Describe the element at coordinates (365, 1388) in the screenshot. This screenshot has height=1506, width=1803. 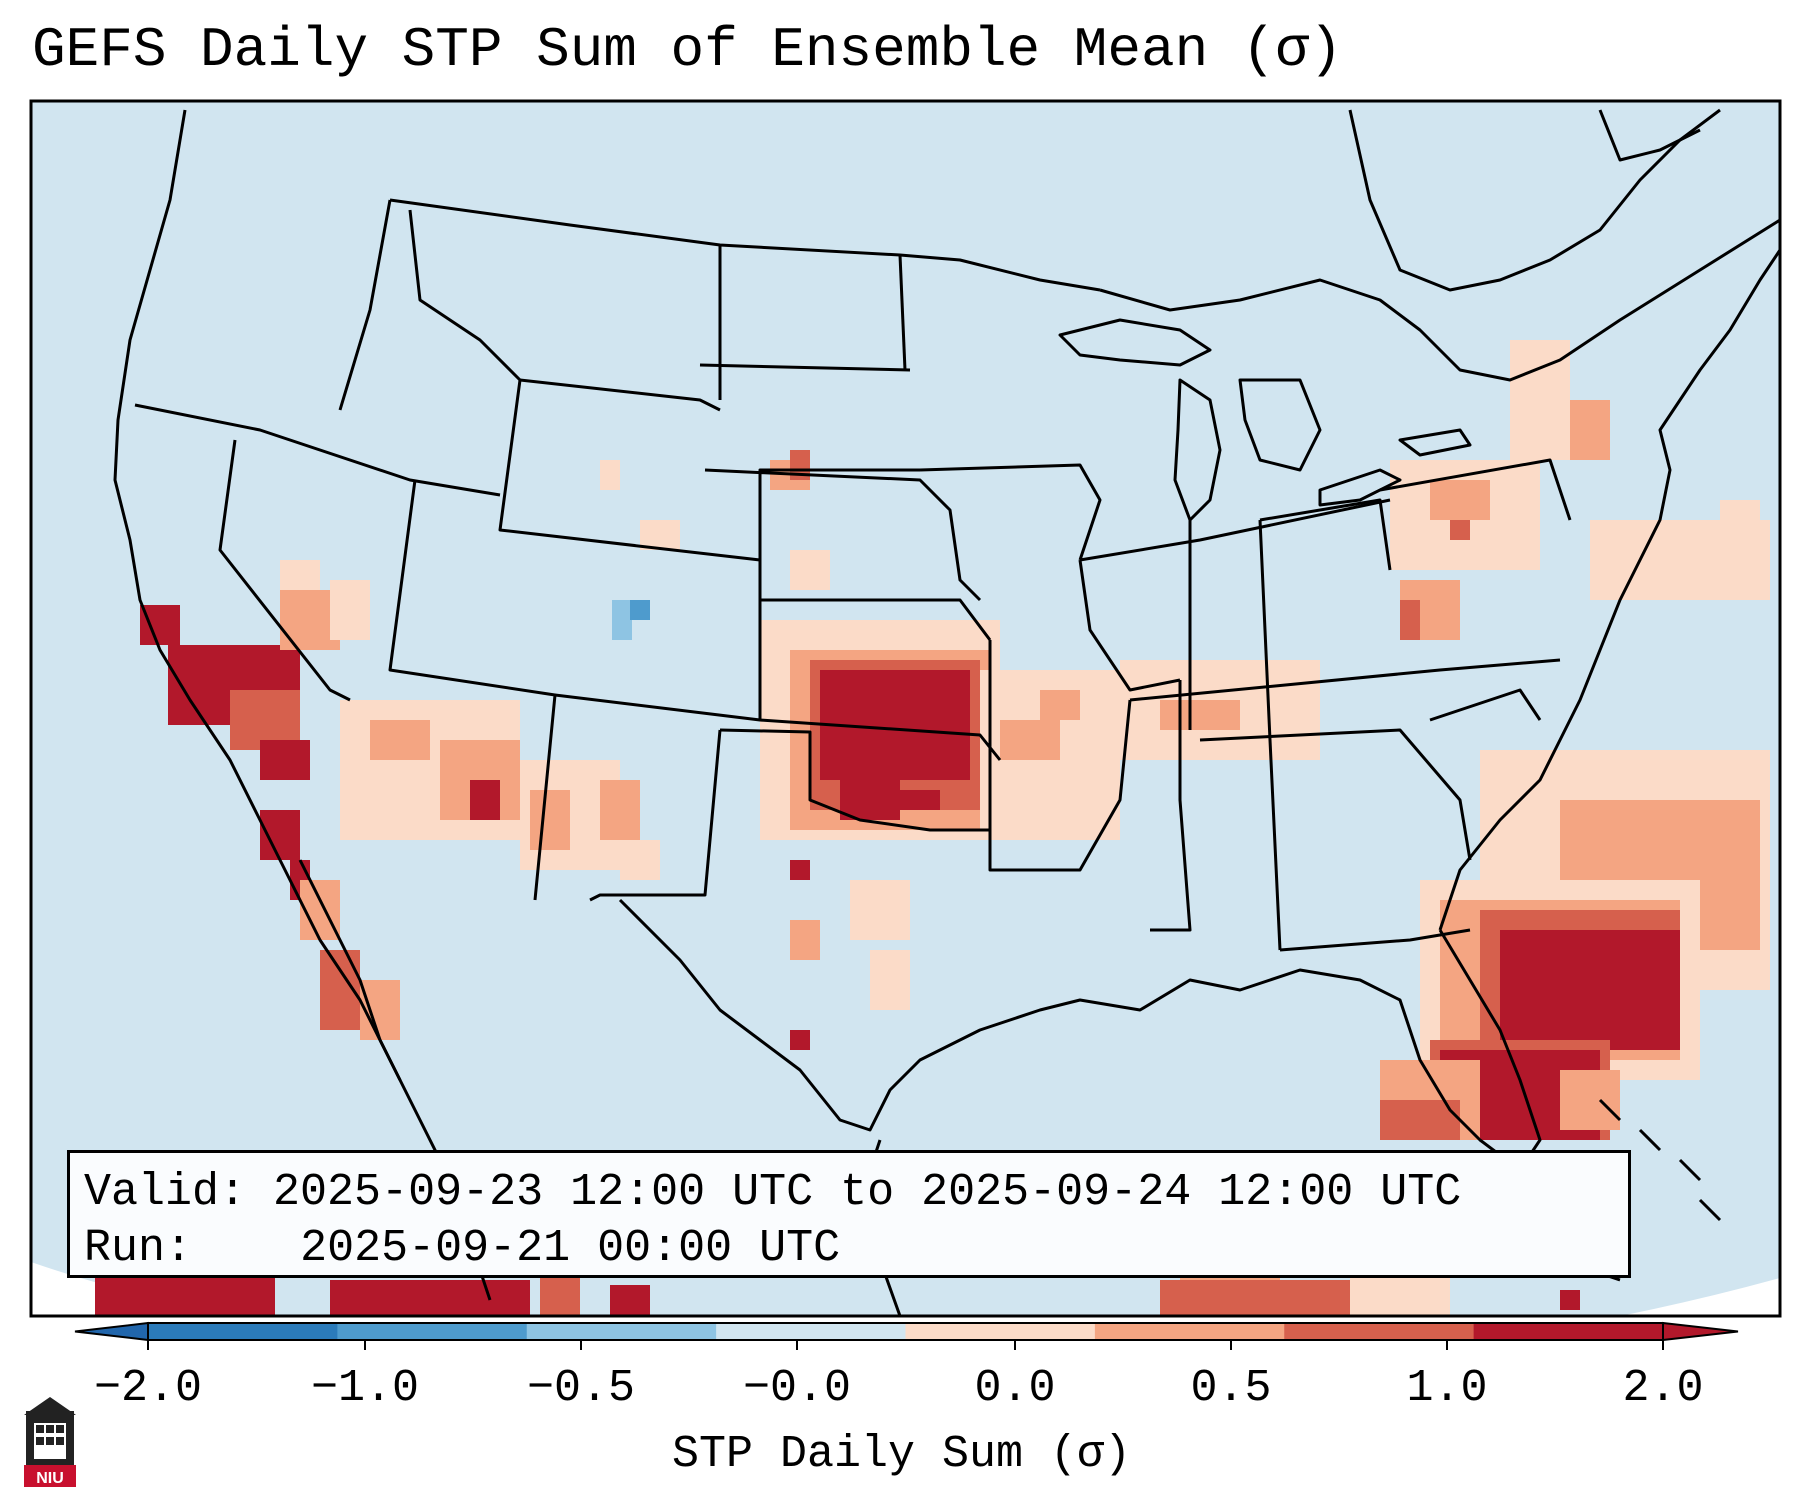
I see `colorbar-tick-label: −1.0` at that location.